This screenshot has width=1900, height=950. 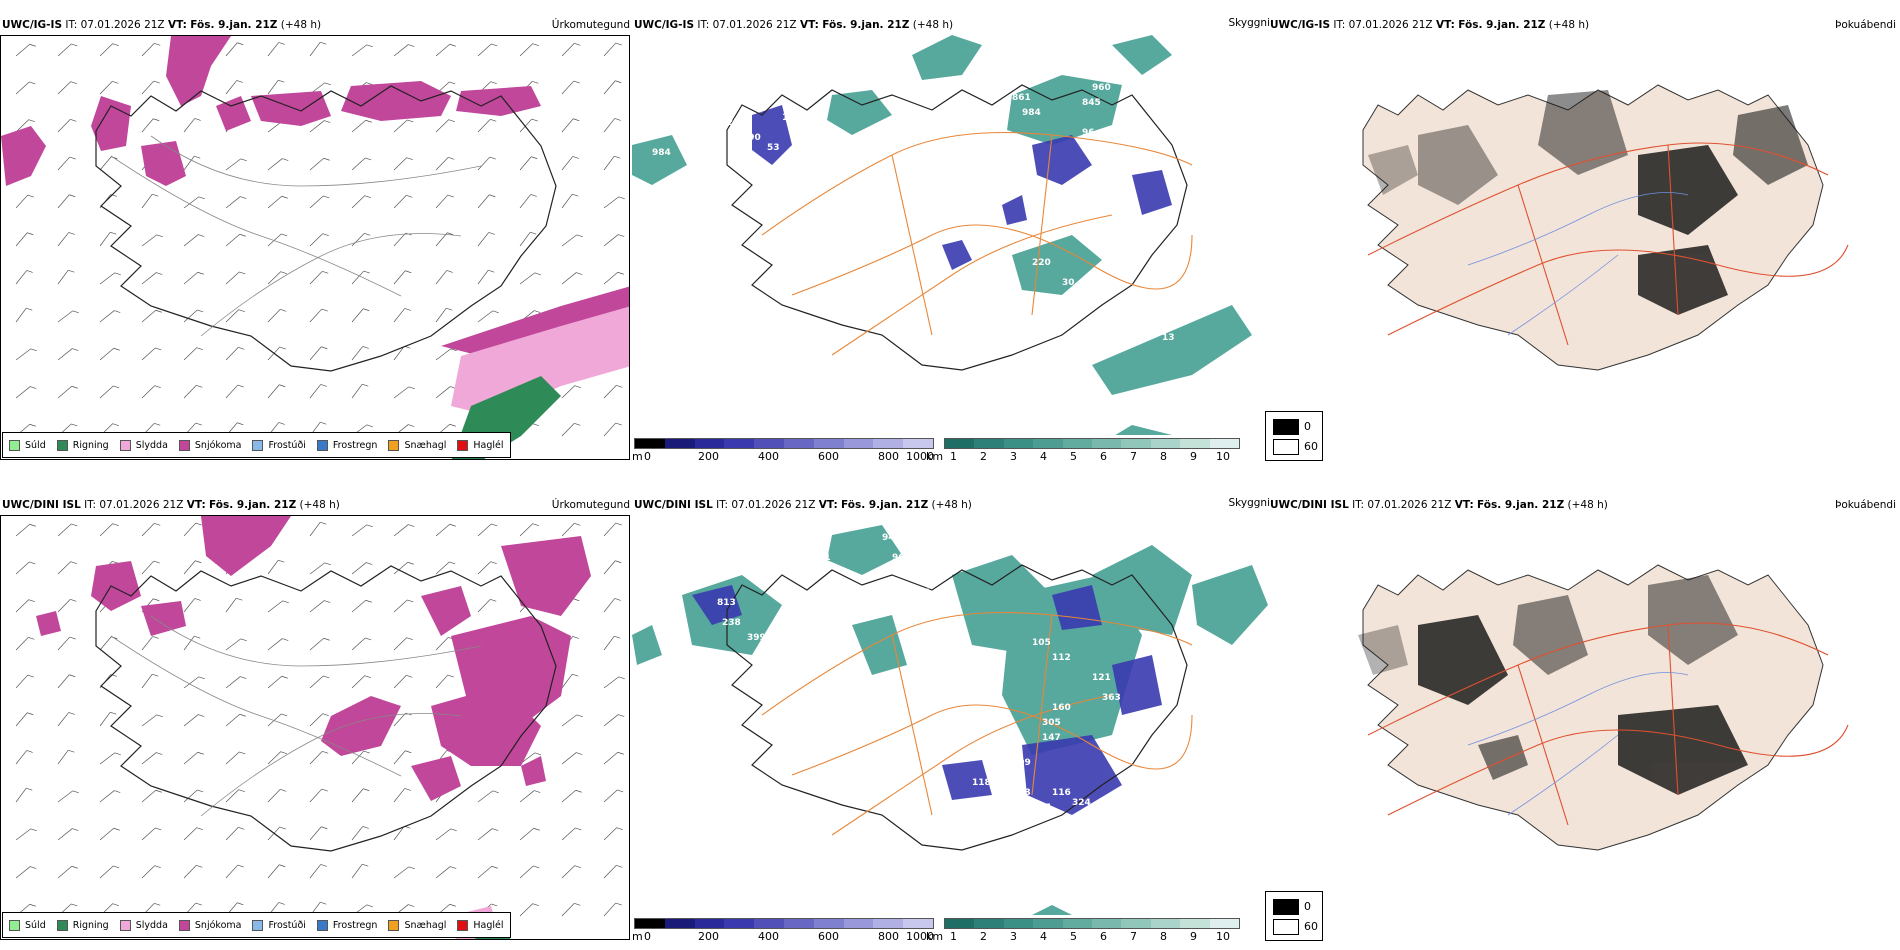 I want to click on fog-map-svg, so click(x=1605, y=227).